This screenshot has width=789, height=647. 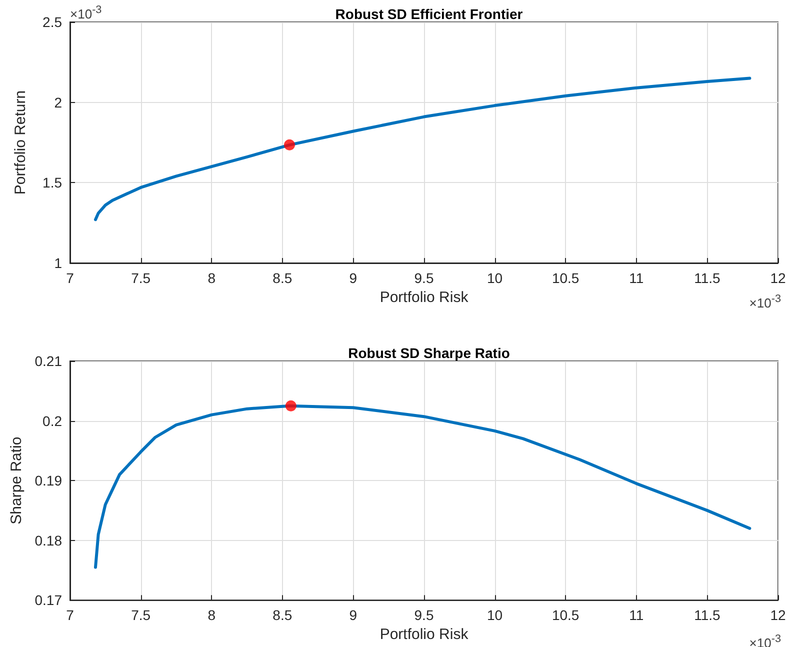 What do you see at coordinates (52, 182) in the screenshot?
I see `y-tick-label: 1.5` at bounding box center [52, 182].